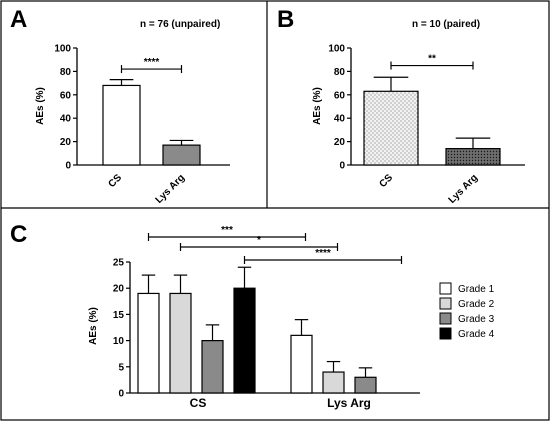  I want to click on legend-label: Grade 4, so click(476, 334).